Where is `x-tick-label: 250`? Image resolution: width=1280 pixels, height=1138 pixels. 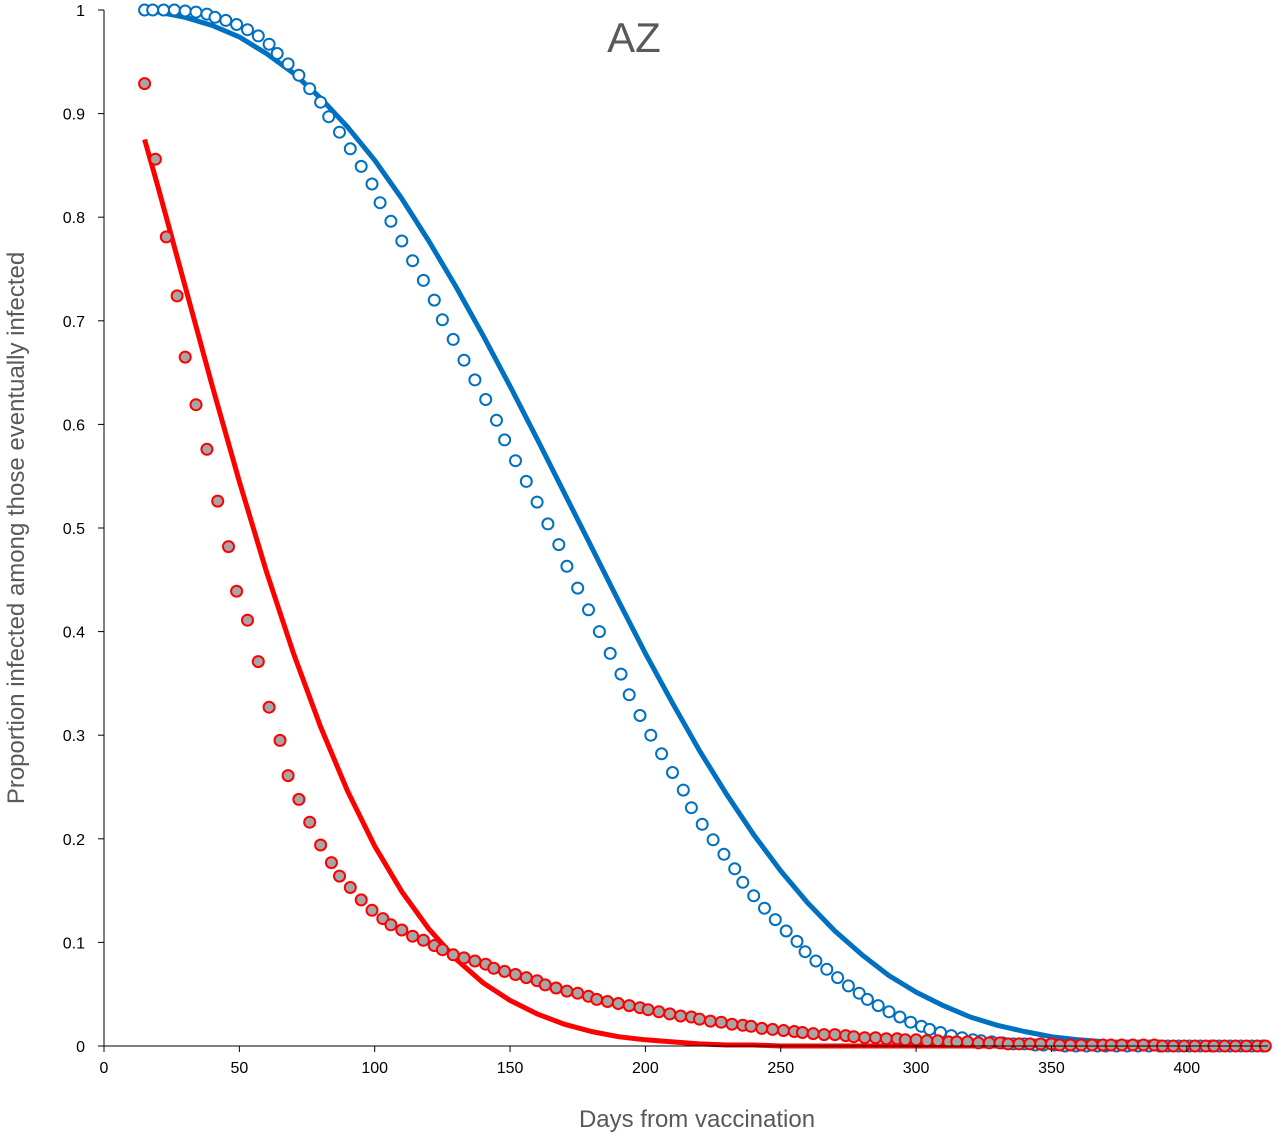 x-tick-label: 250 is located at coordinates (780, 1068).